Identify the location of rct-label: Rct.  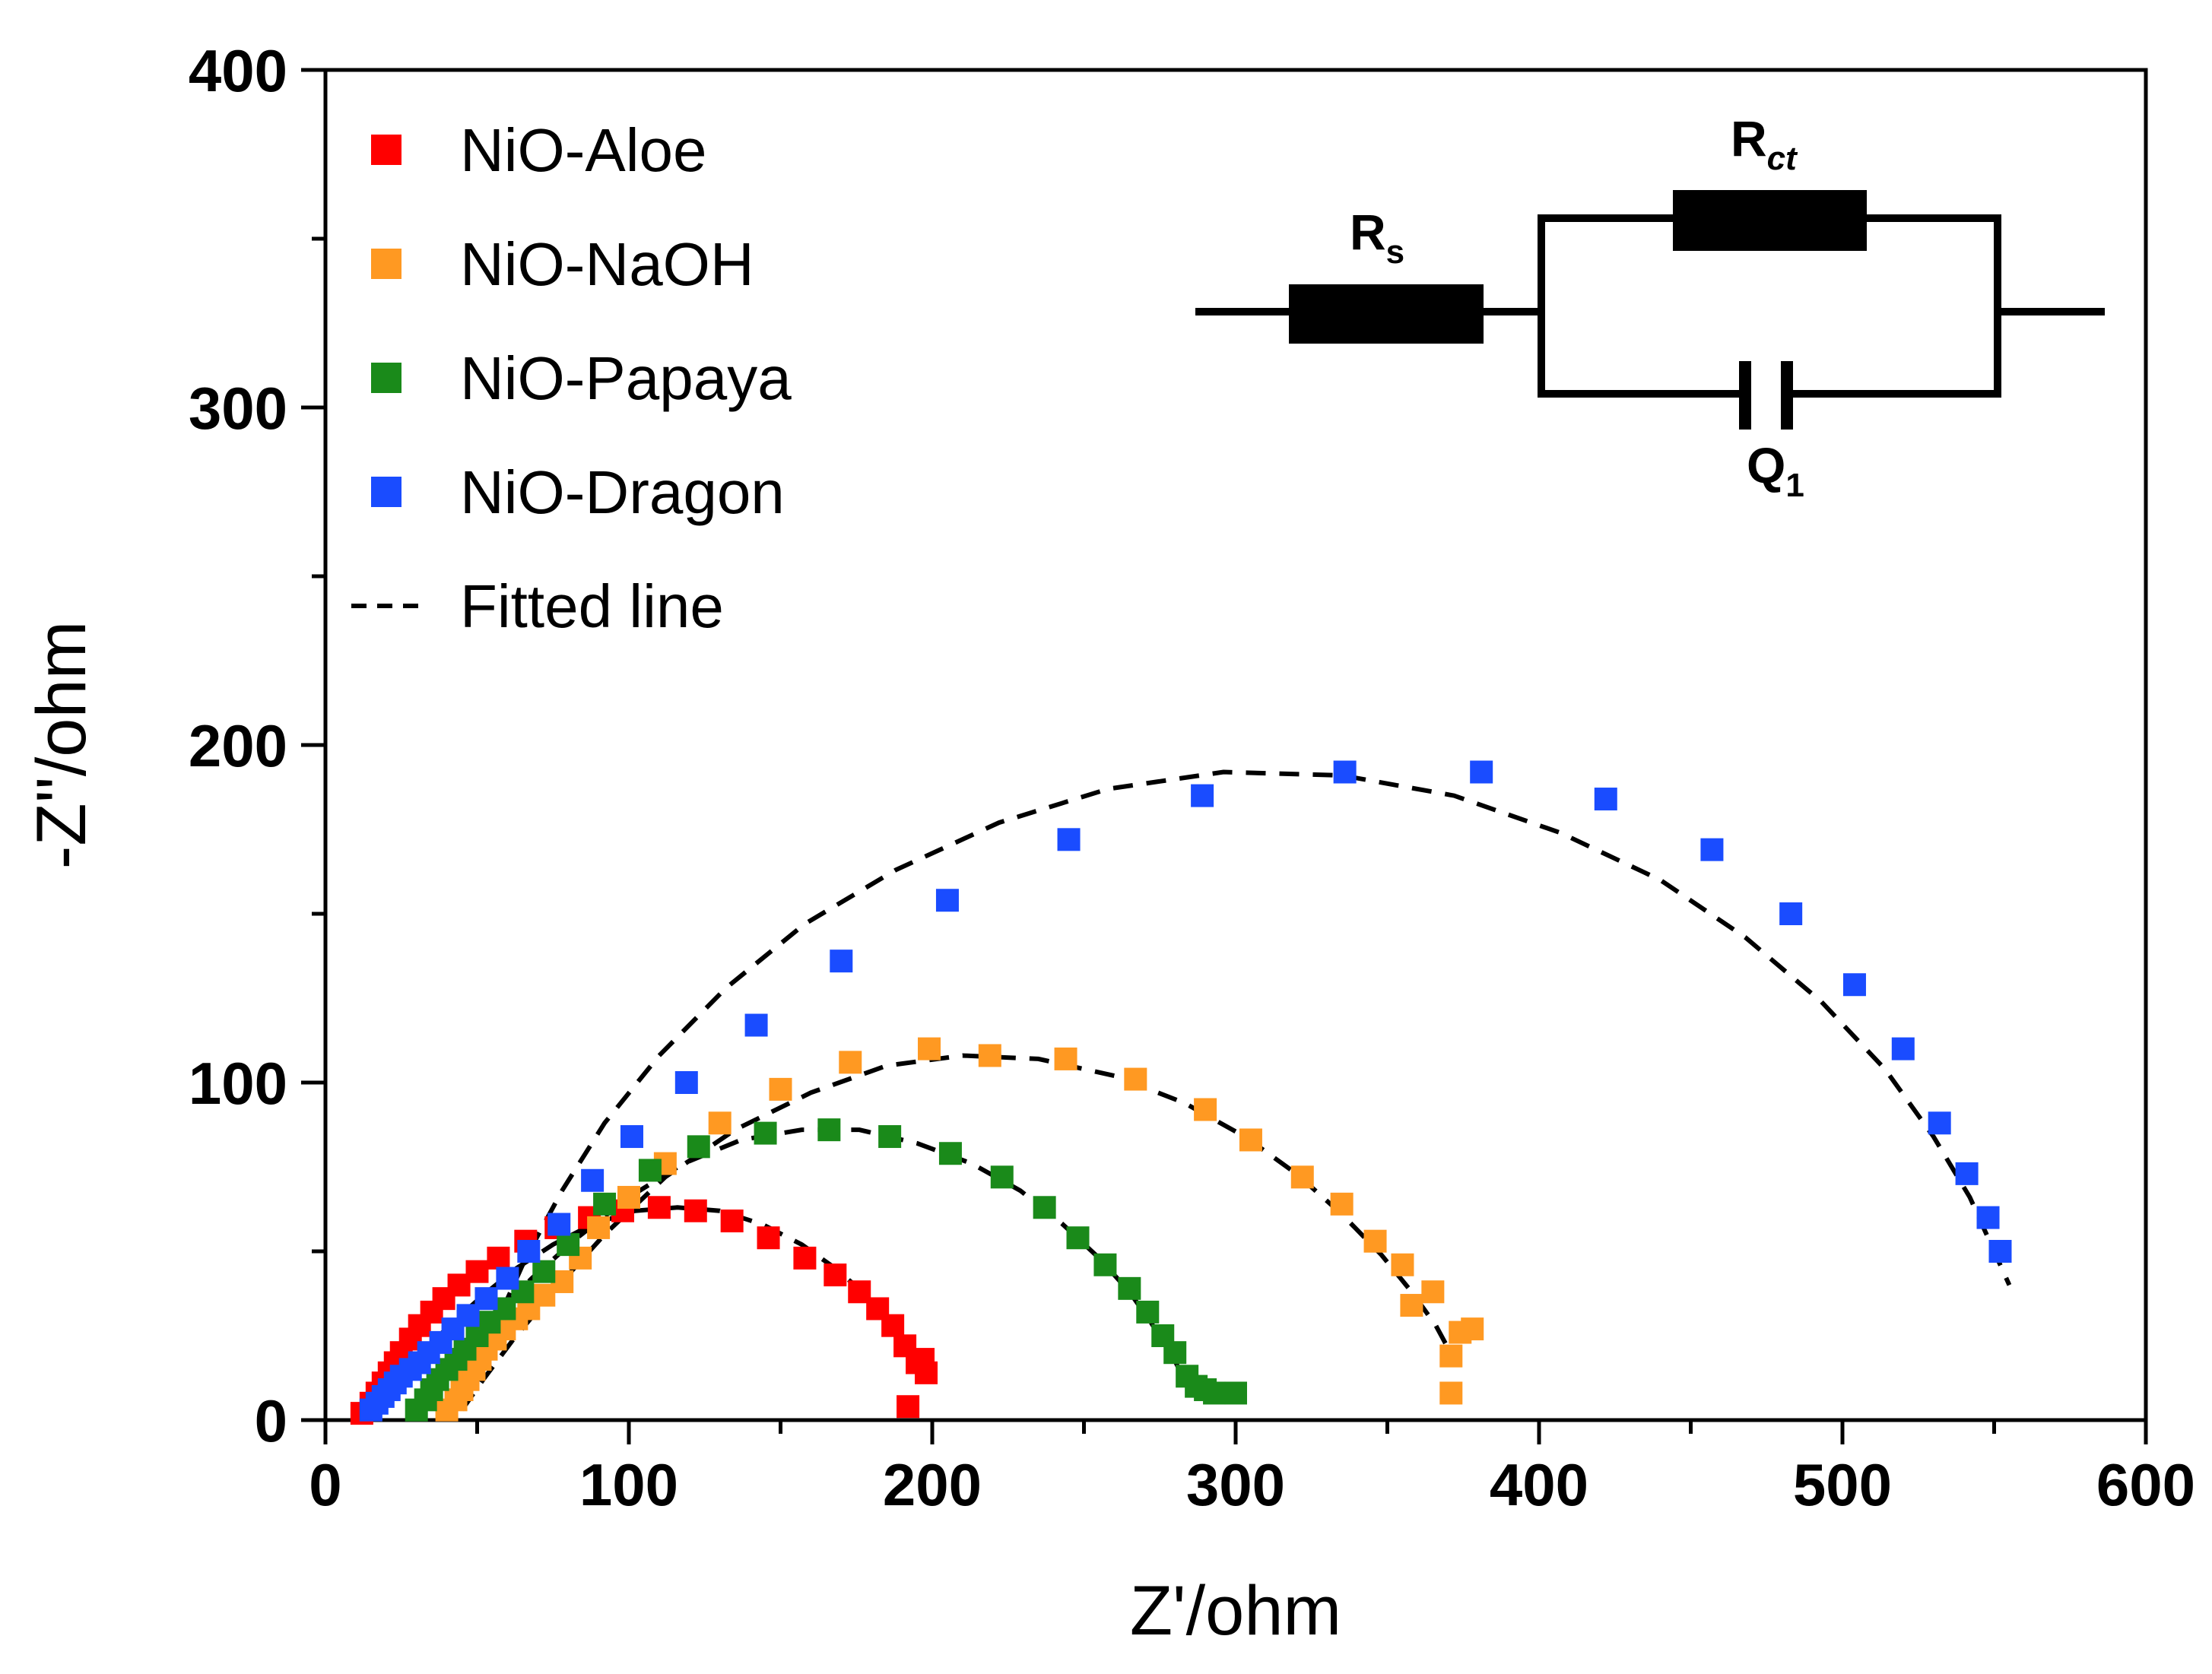
(1764, 143).